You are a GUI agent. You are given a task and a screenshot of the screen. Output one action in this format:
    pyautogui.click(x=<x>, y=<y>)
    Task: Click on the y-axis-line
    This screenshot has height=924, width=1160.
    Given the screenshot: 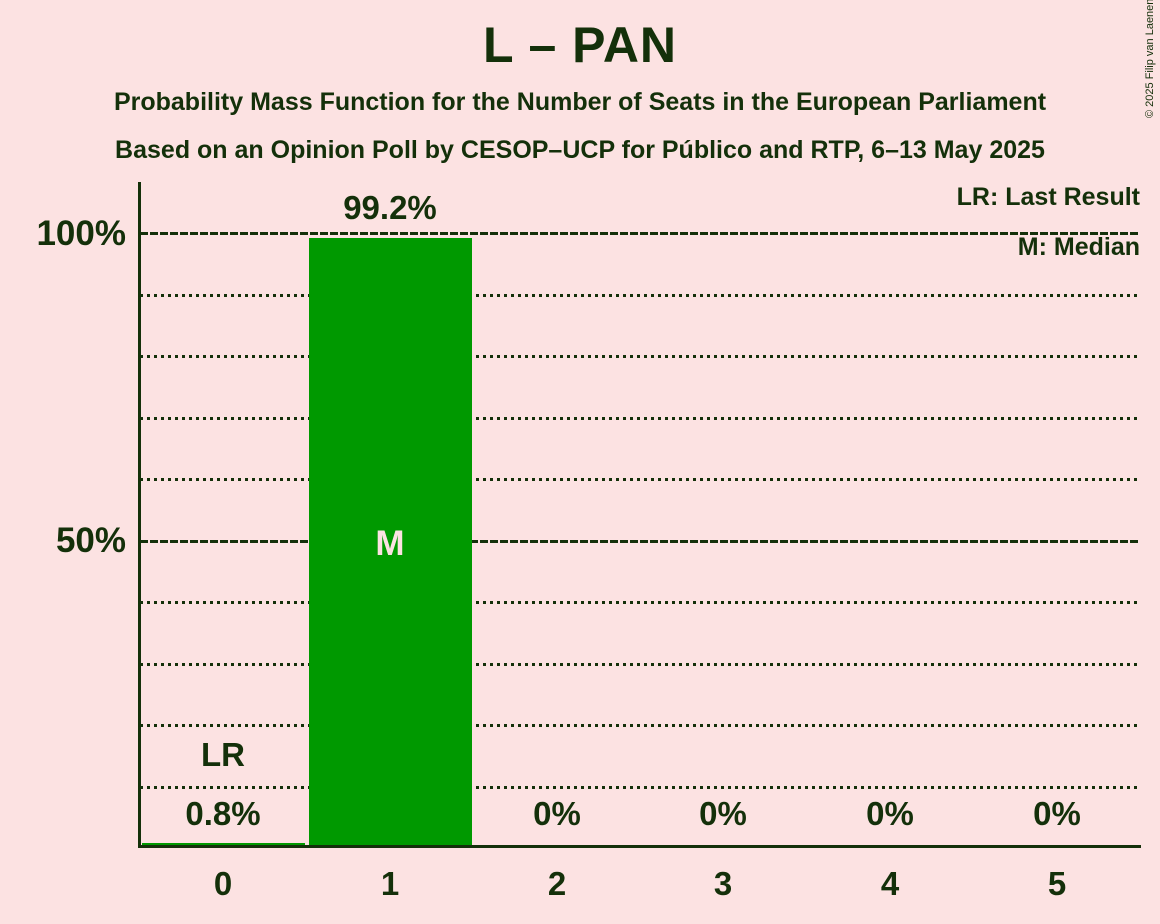 What is the action you would take?
    pyautogui.click(x=139, y=515)
    